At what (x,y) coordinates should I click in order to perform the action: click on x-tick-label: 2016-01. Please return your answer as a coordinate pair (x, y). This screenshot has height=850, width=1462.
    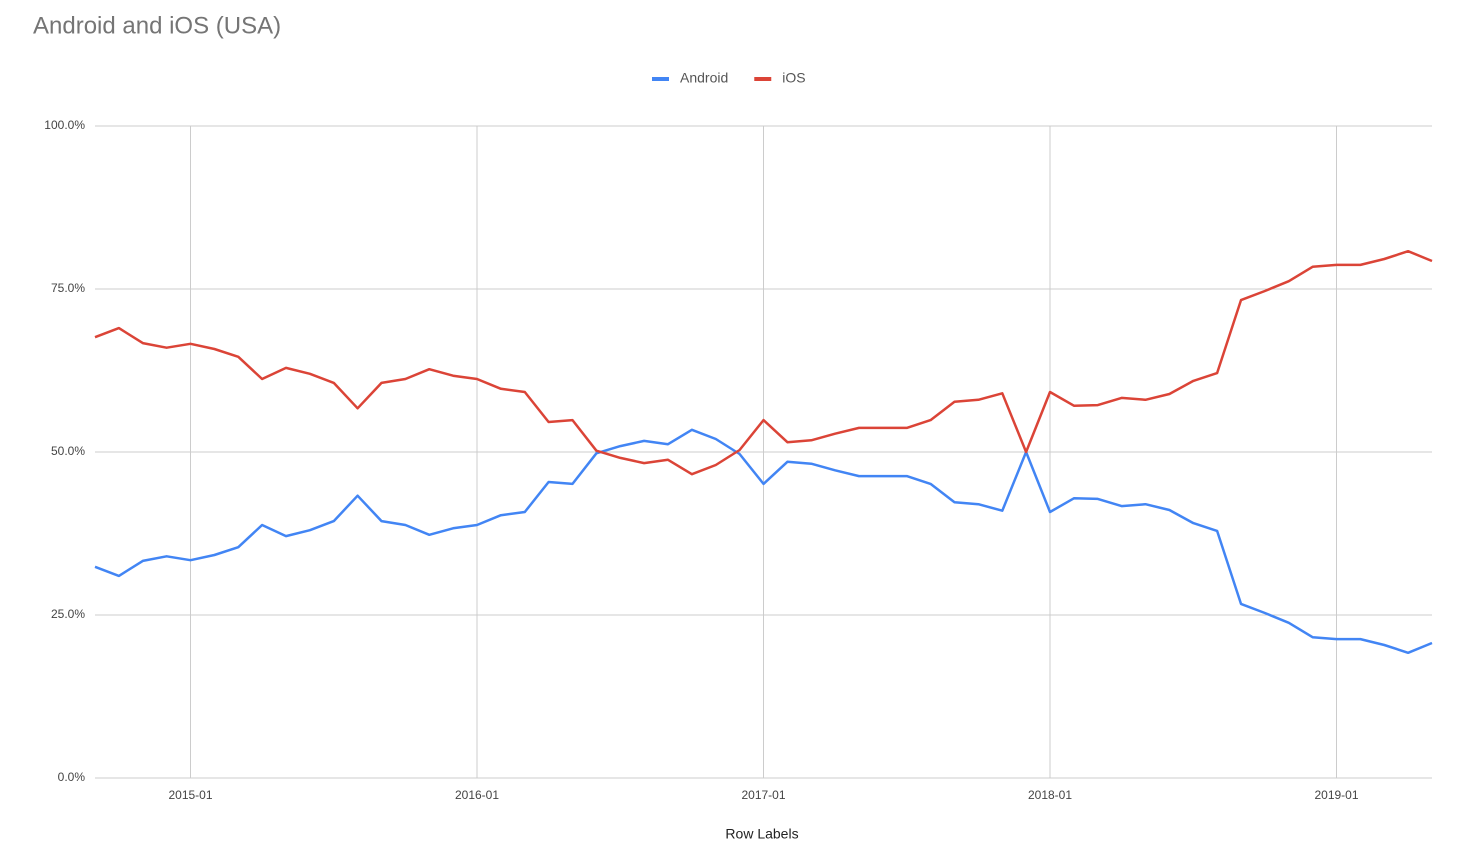
    Looking at the image, I should click on (477, 795).